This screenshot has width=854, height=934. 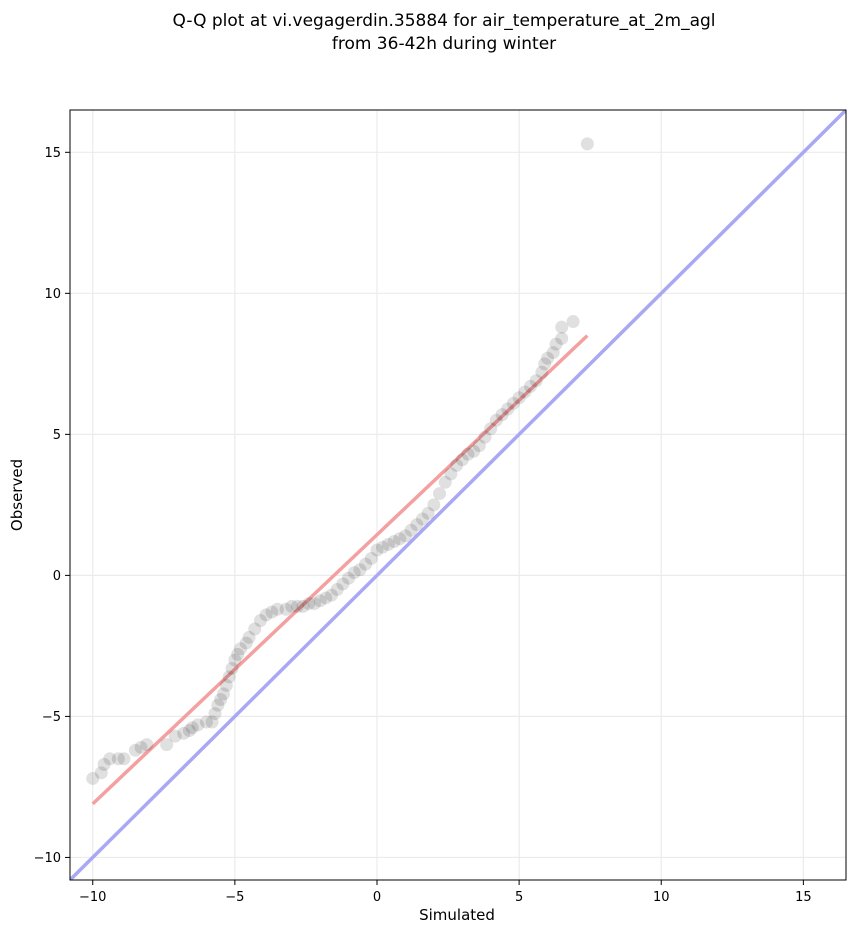 What do you see at coordinates (661, 897) in the screenshot?
I see `x-tick-label: 10` at bounding box center [661, 897].